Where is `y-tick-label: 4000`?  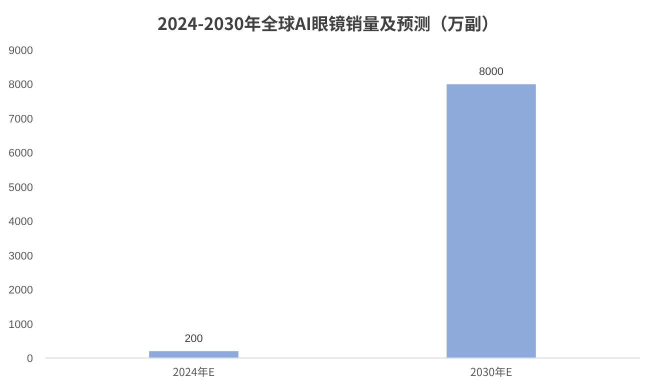
y-tick-label: 4000 is located at coordinates (20, 222).